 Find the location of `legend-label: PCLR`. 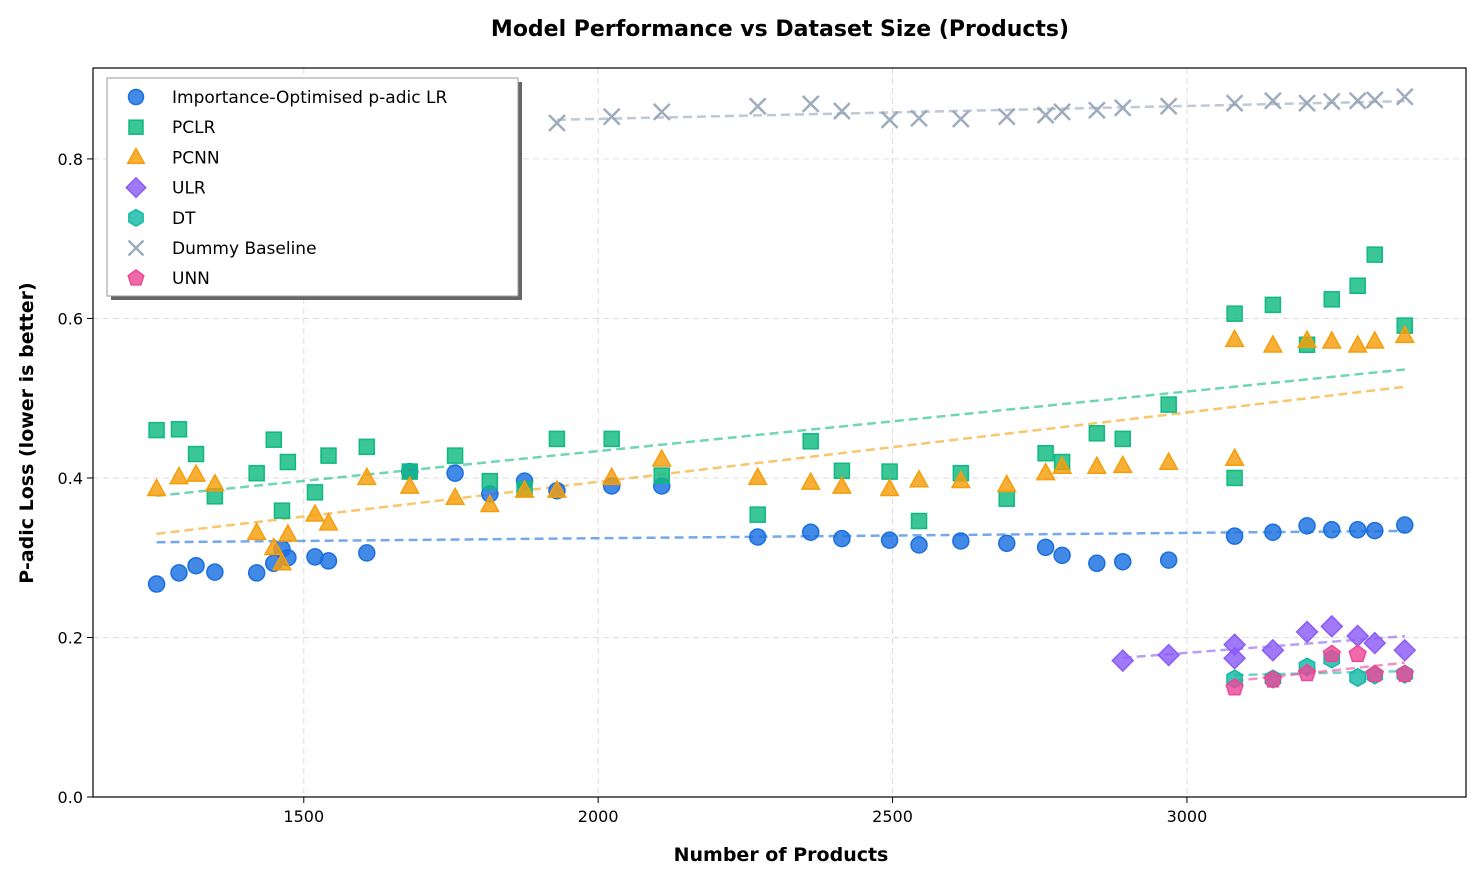

legend-label: PCLR is located at coordinates (194, 128).